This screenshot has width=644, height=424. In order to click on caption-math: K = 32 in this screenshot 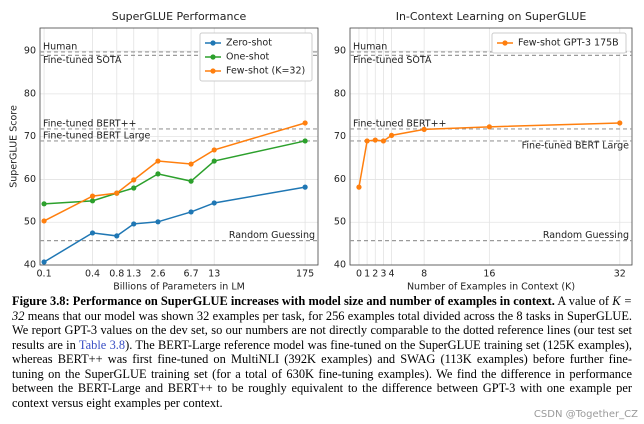, I will do `click(322, 308)`.